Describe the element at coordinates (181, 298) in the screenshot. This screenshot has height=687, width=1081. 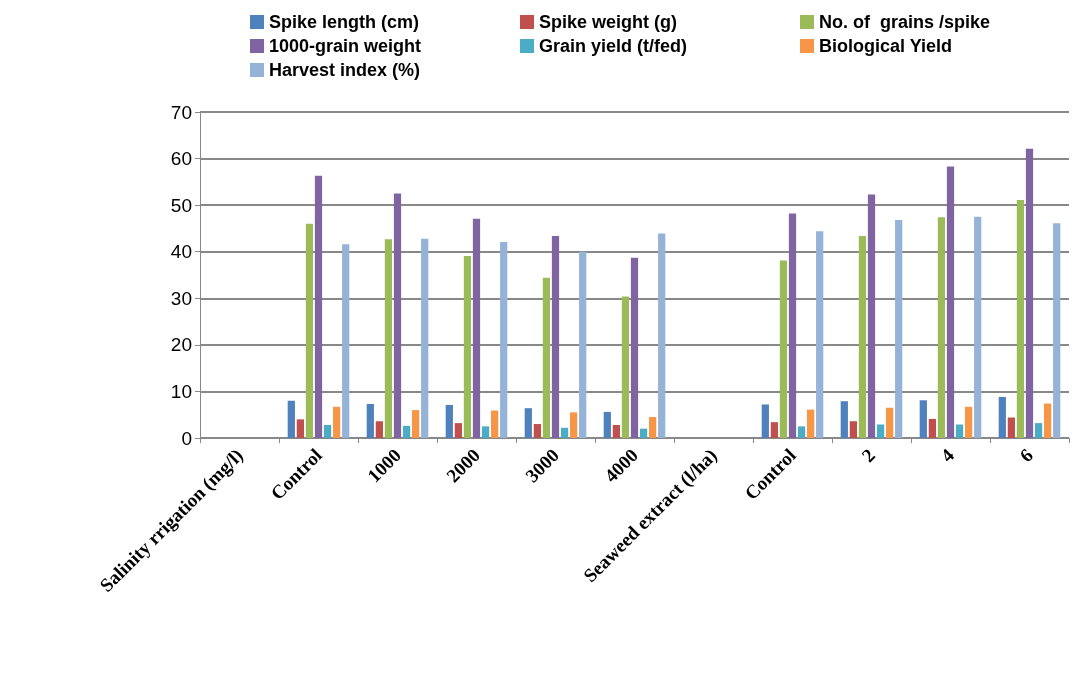
I see `y-tick-label: 30` at that location.